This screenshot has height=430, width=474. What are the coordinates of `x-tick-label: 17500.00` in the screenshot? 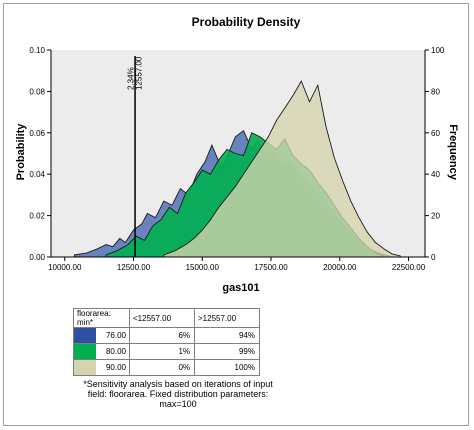 It's located at (271, 267).